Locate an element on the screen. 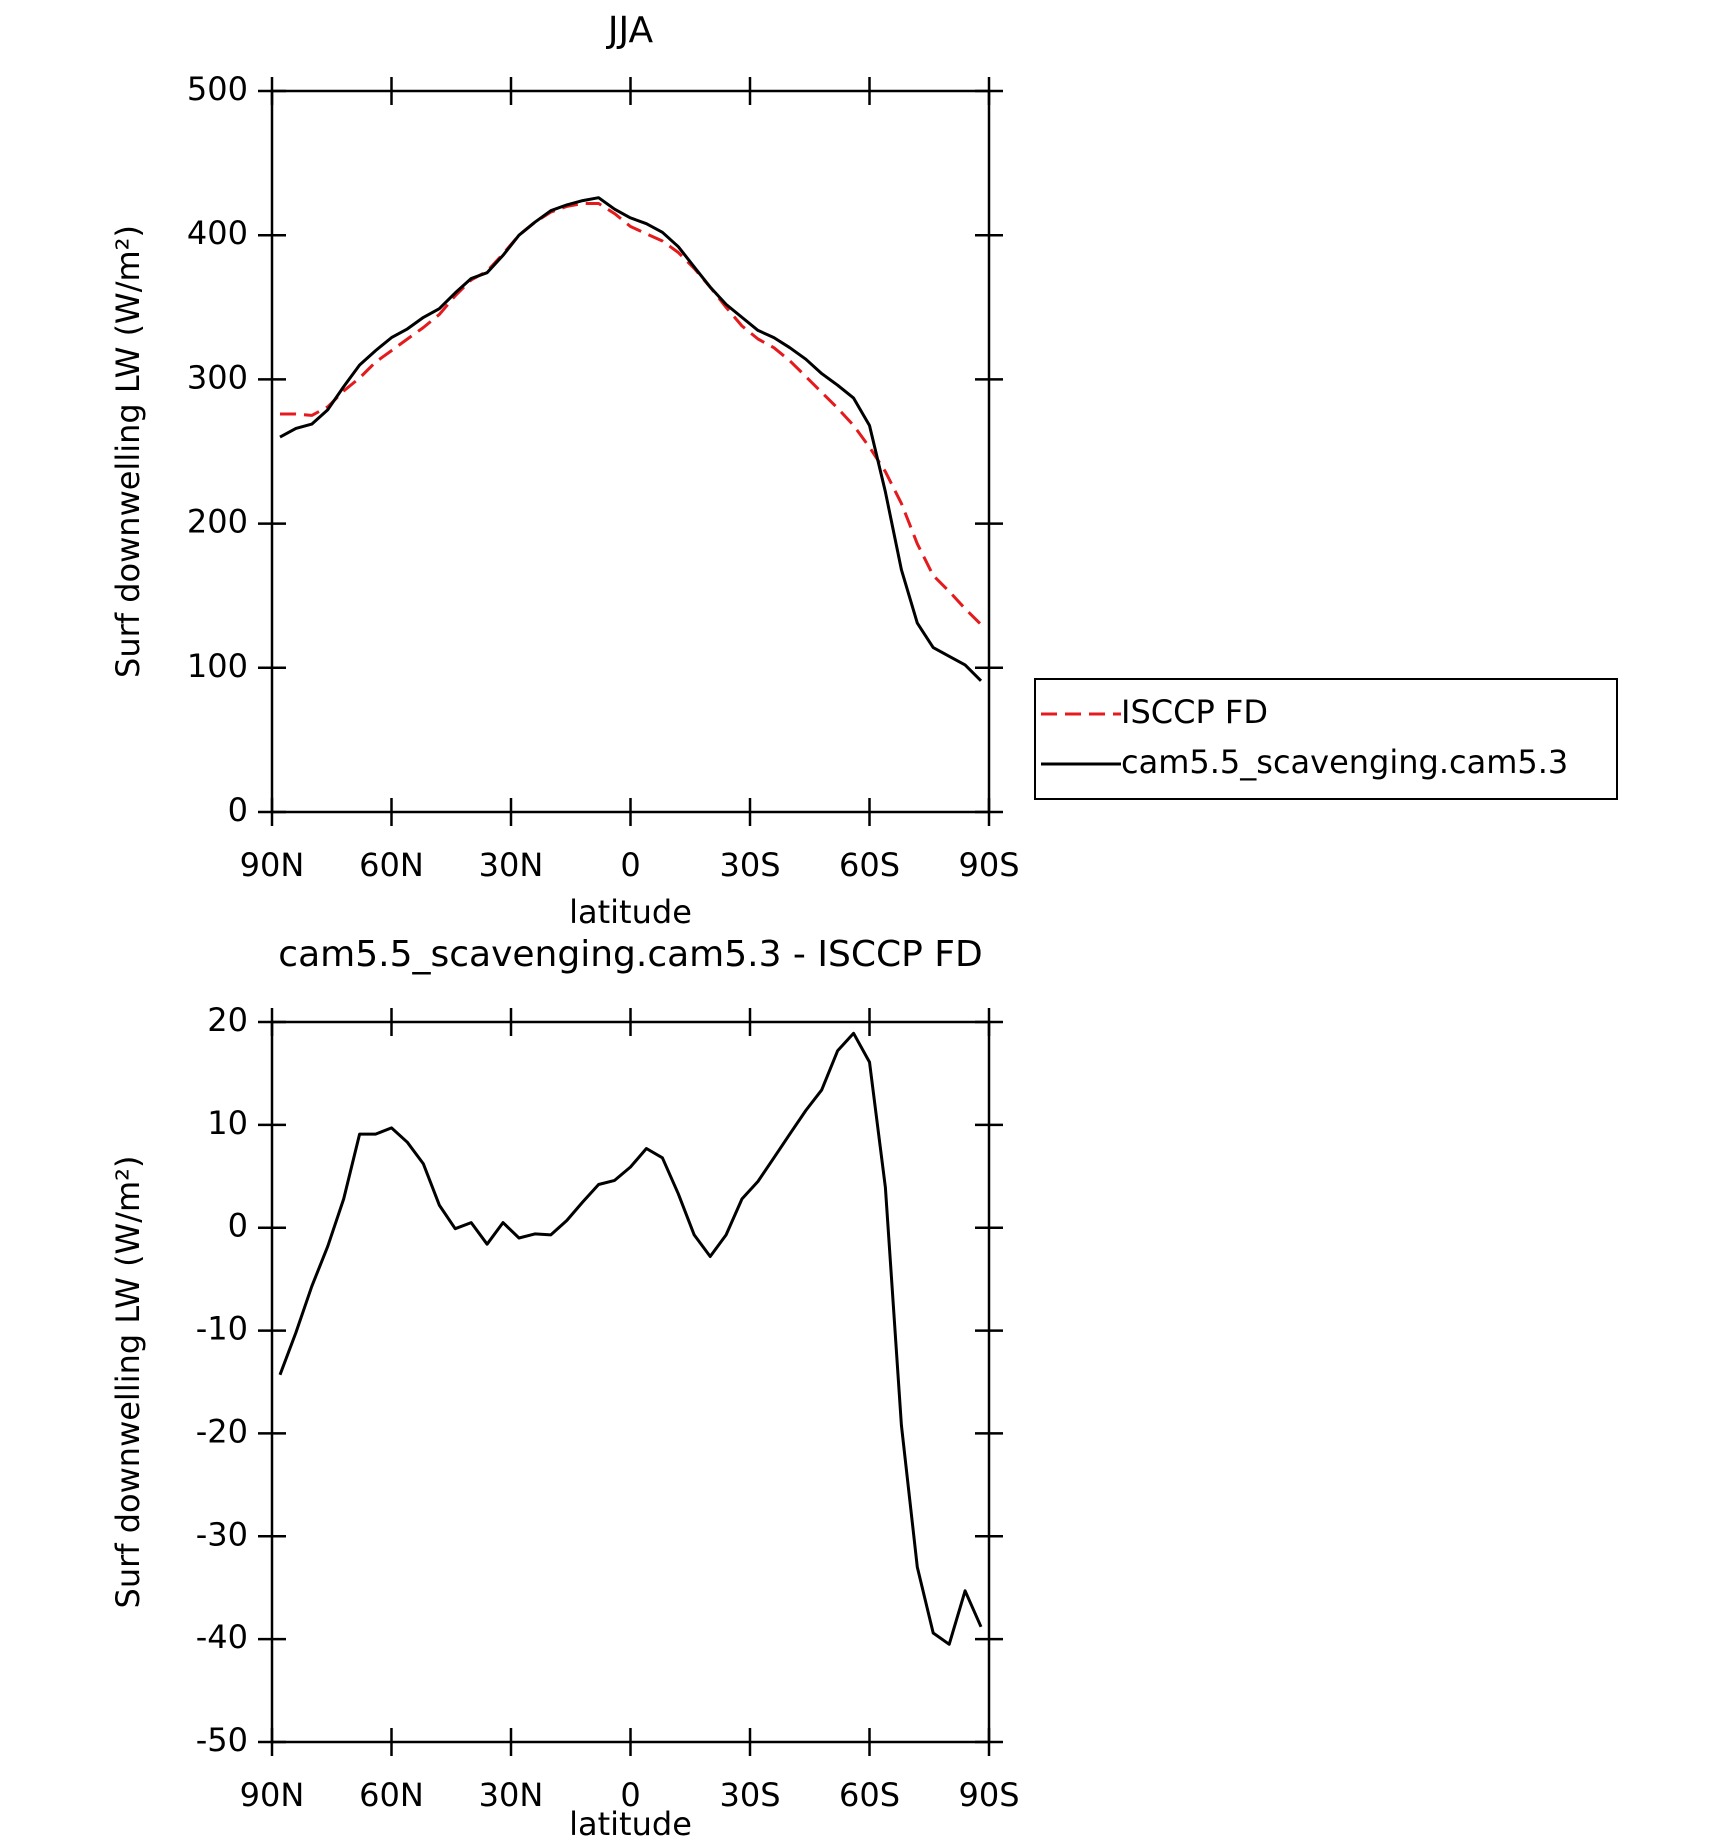 Image resolution: width=1710 pixels, height=1844 pixels. y-tick-label: 20 is located at coordinates (227, 1020).